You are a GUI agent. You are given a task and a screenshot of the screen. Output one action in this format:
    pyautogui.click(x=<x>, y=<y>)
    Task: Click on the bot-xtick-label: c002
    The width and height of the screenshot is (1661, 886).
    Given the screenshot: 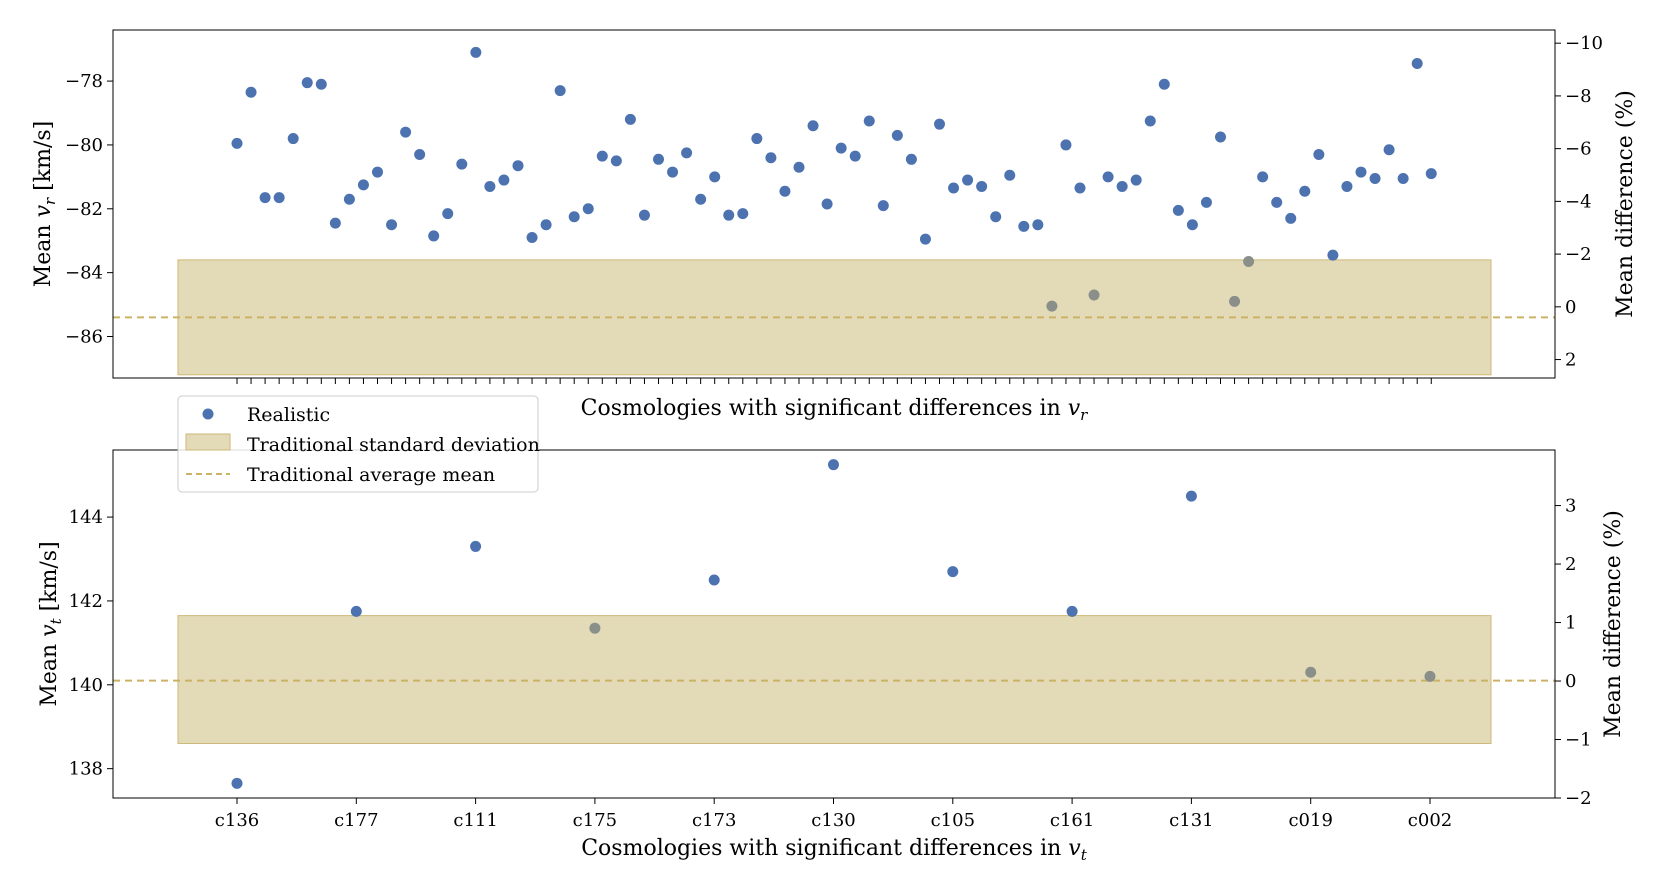 What is the action you would take?
    pyautogui.click(x=1430, y=820)
    